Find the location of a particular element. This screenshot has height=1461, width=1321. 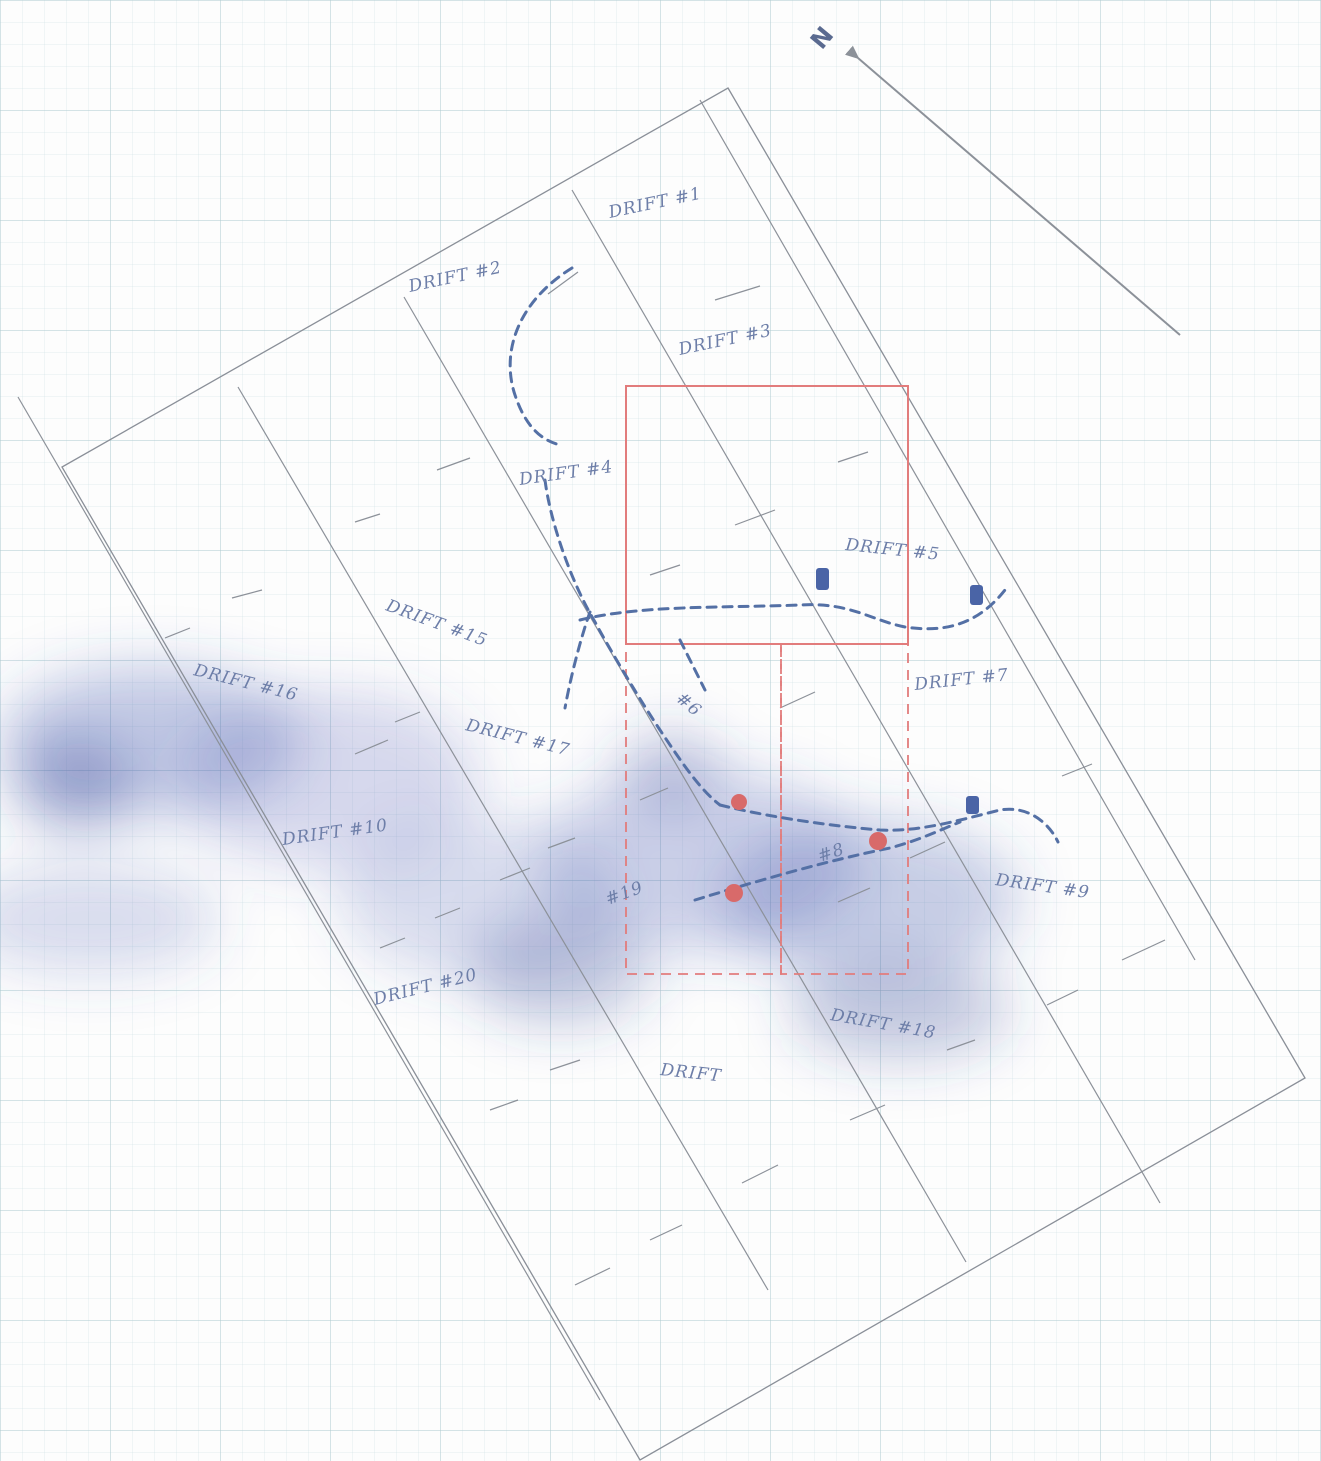

survey-box-solid is located at coordinates (767, 515).